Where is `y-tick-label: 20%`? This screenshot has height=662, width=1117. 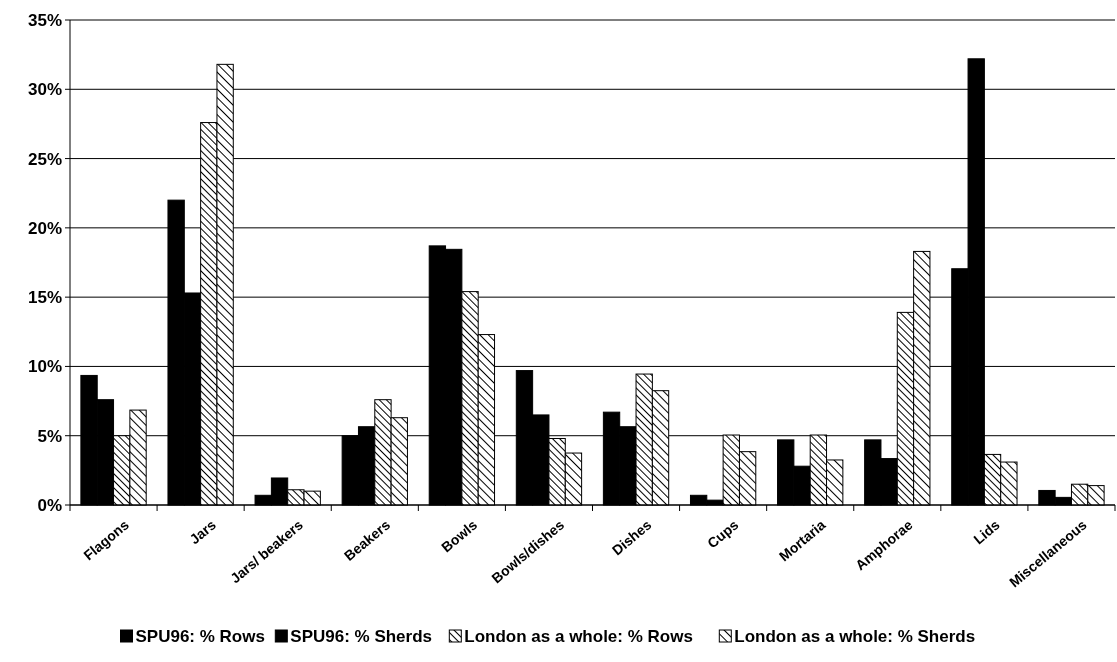
y-tick-label: 20% is located at coordinates (44, 228).